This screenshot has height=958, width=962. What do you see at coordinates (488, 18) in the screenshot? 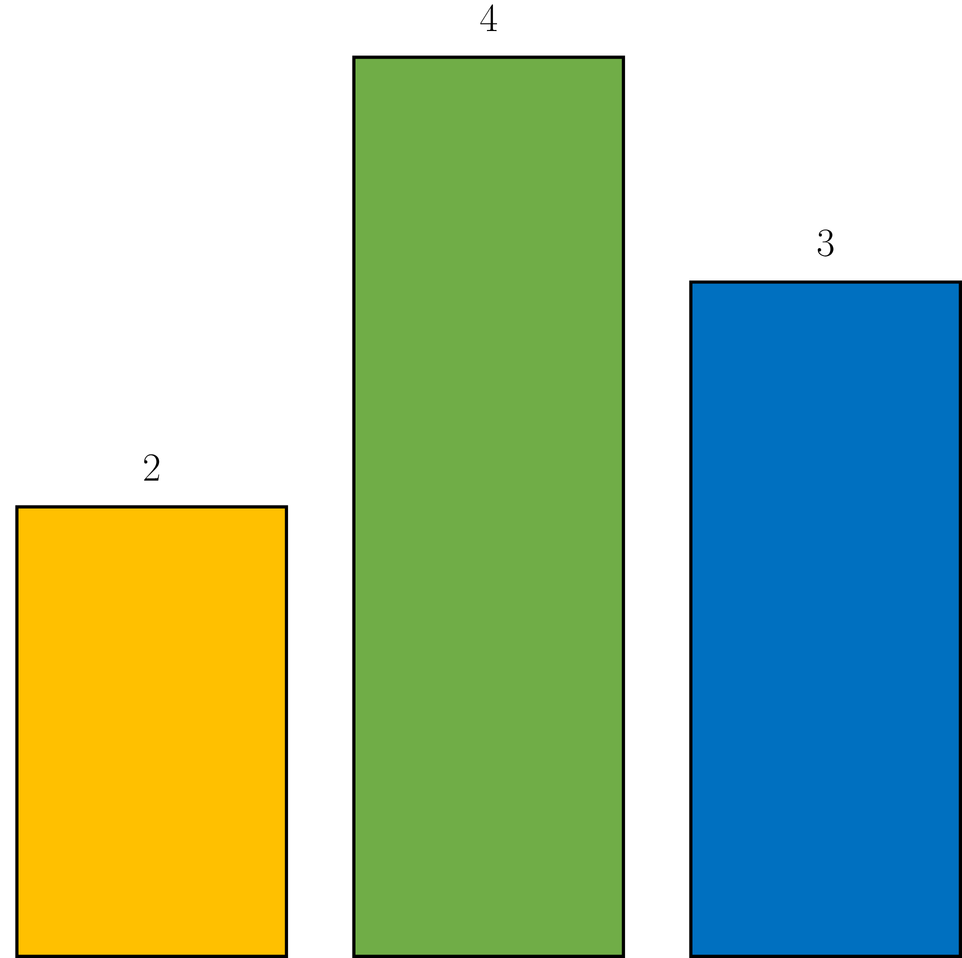
I see `data-label: 4` at bounding box center [488, 18].